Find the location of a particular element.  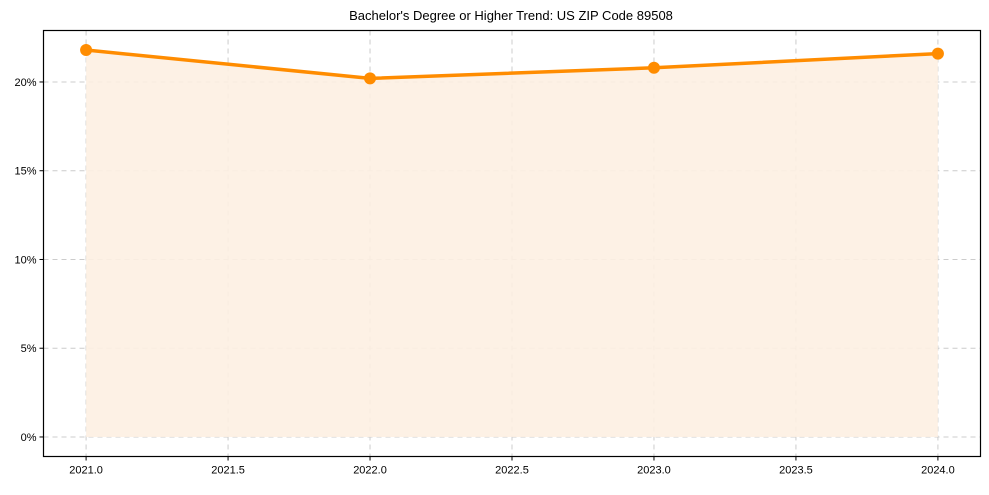

data-line is located at coordinates (512, 64).